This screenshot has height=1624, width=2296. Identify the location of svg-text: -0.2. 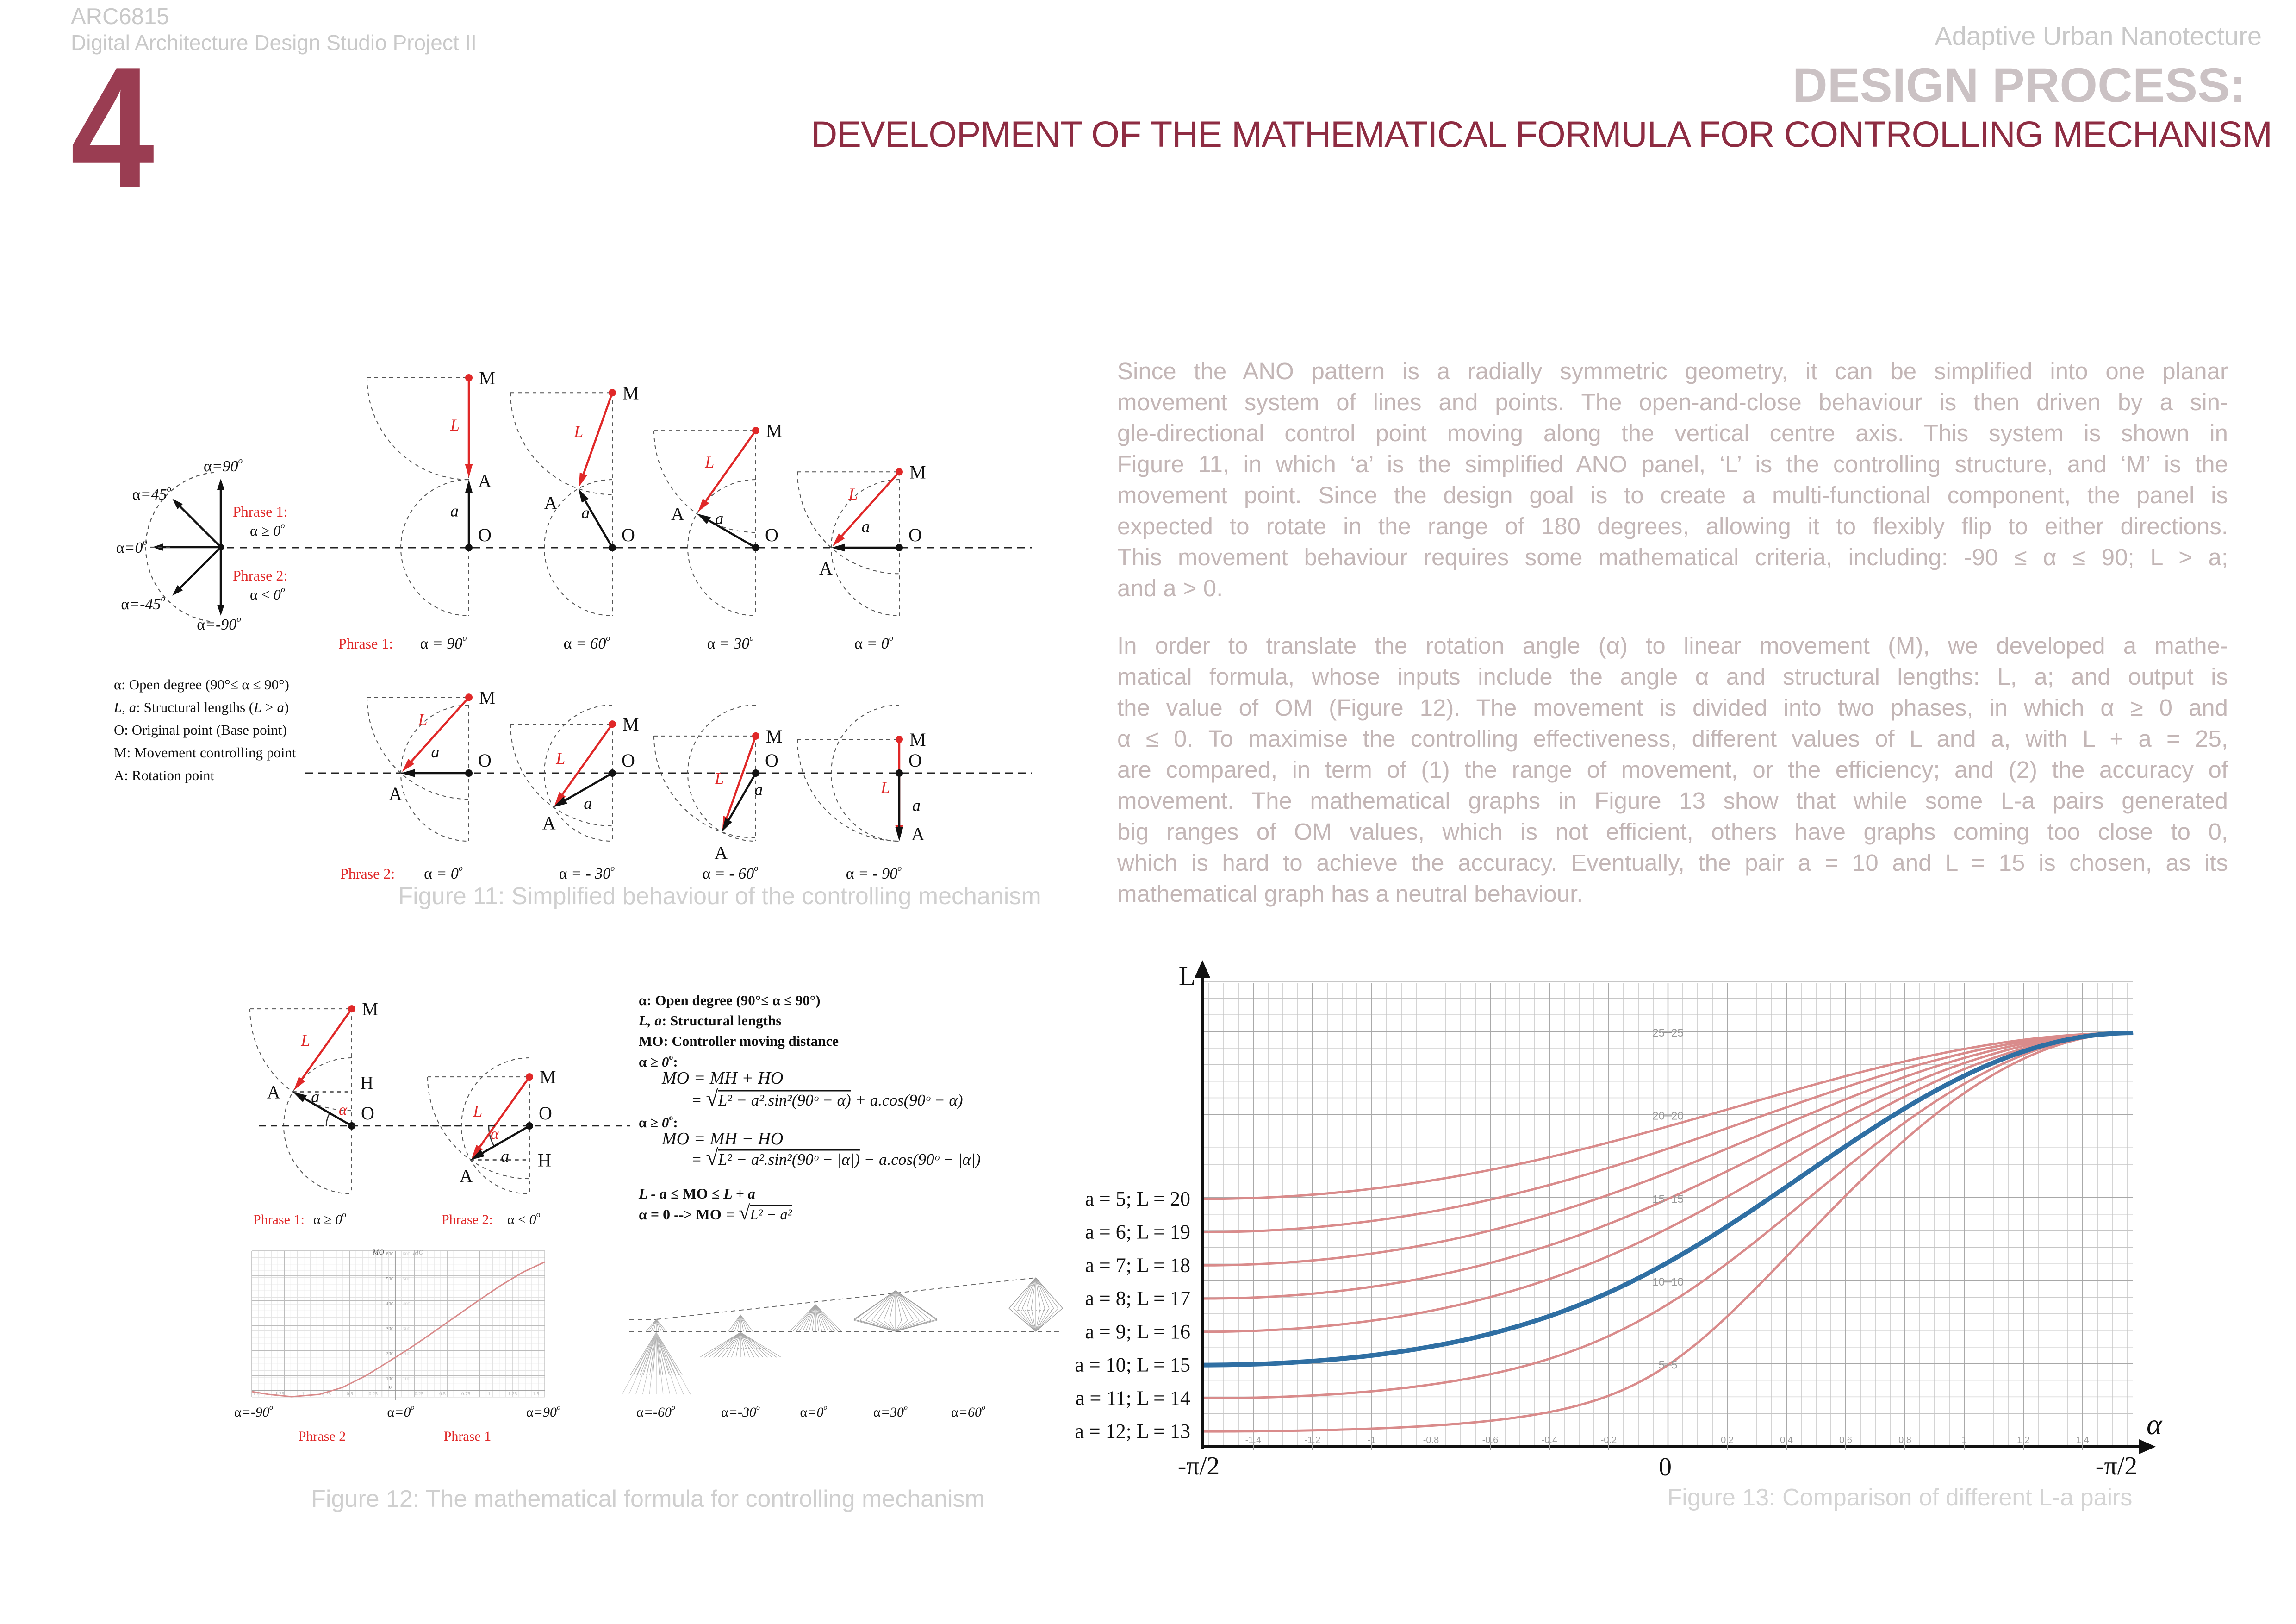
(1609, 1440).